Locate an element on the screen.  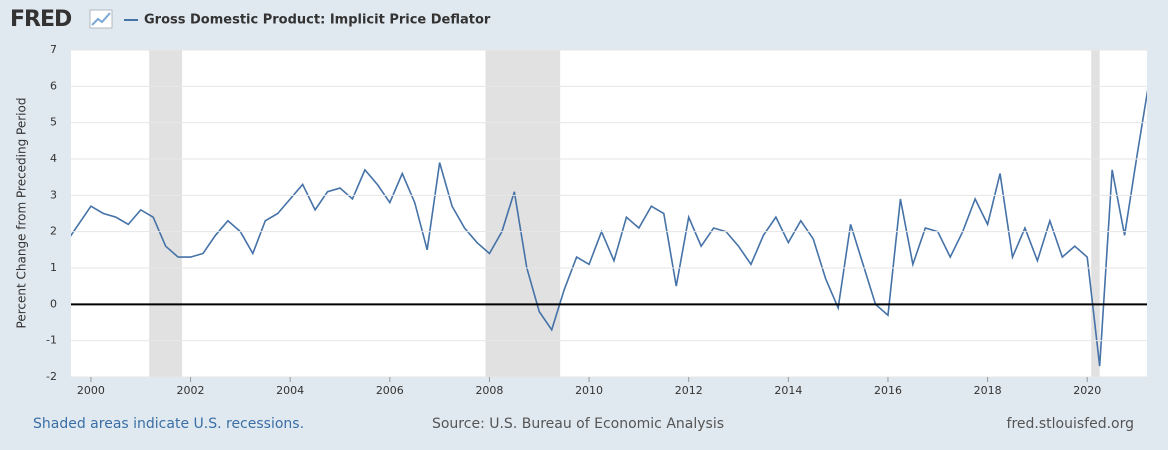
x-tick-label: 2016 is located at coordinates (888, 390).